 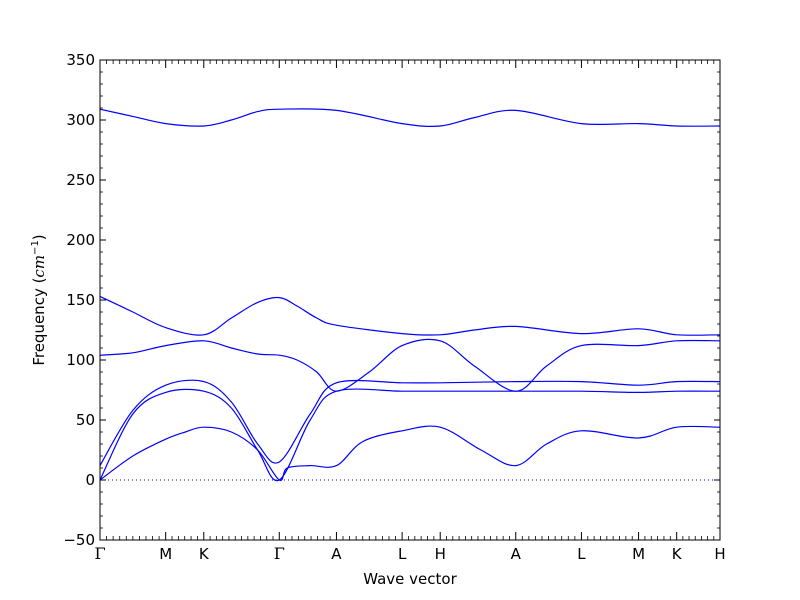 I want to click on x-axis-label: Wave vector, so click(x=410, y=579).